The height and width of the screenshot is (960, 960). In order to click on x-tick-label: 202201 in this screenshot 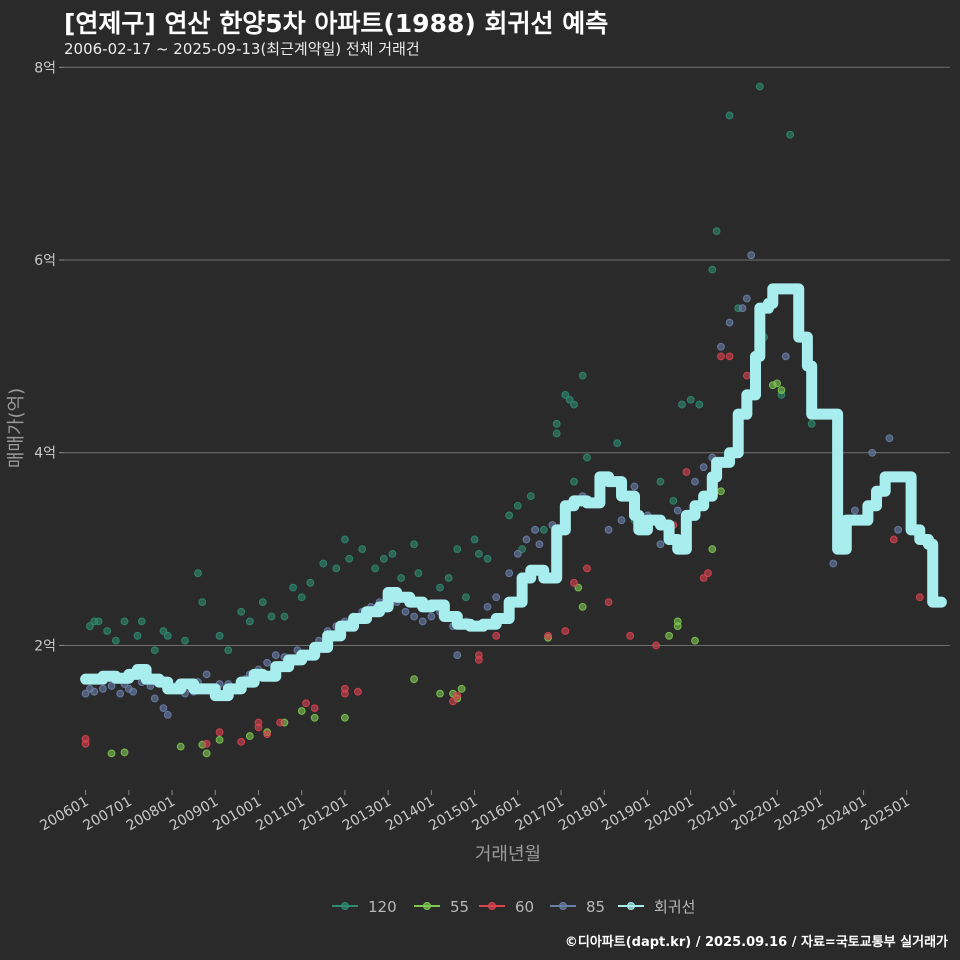, I will do `click(756, 814)`.